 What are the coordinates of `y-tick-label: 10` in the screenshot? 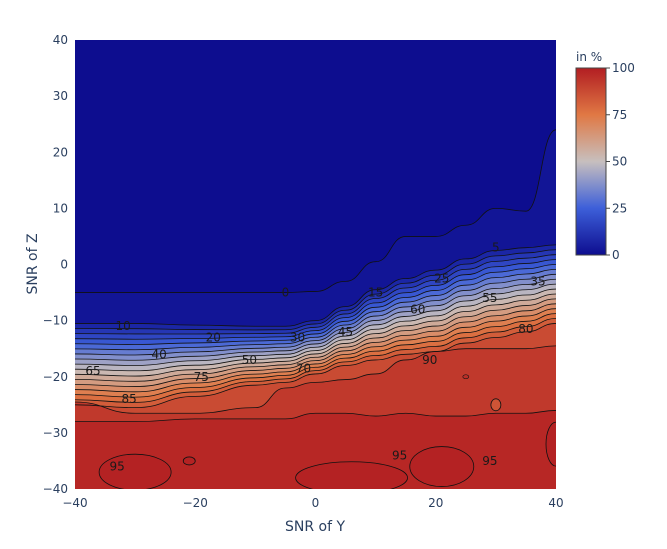 It's located at (60, 208).